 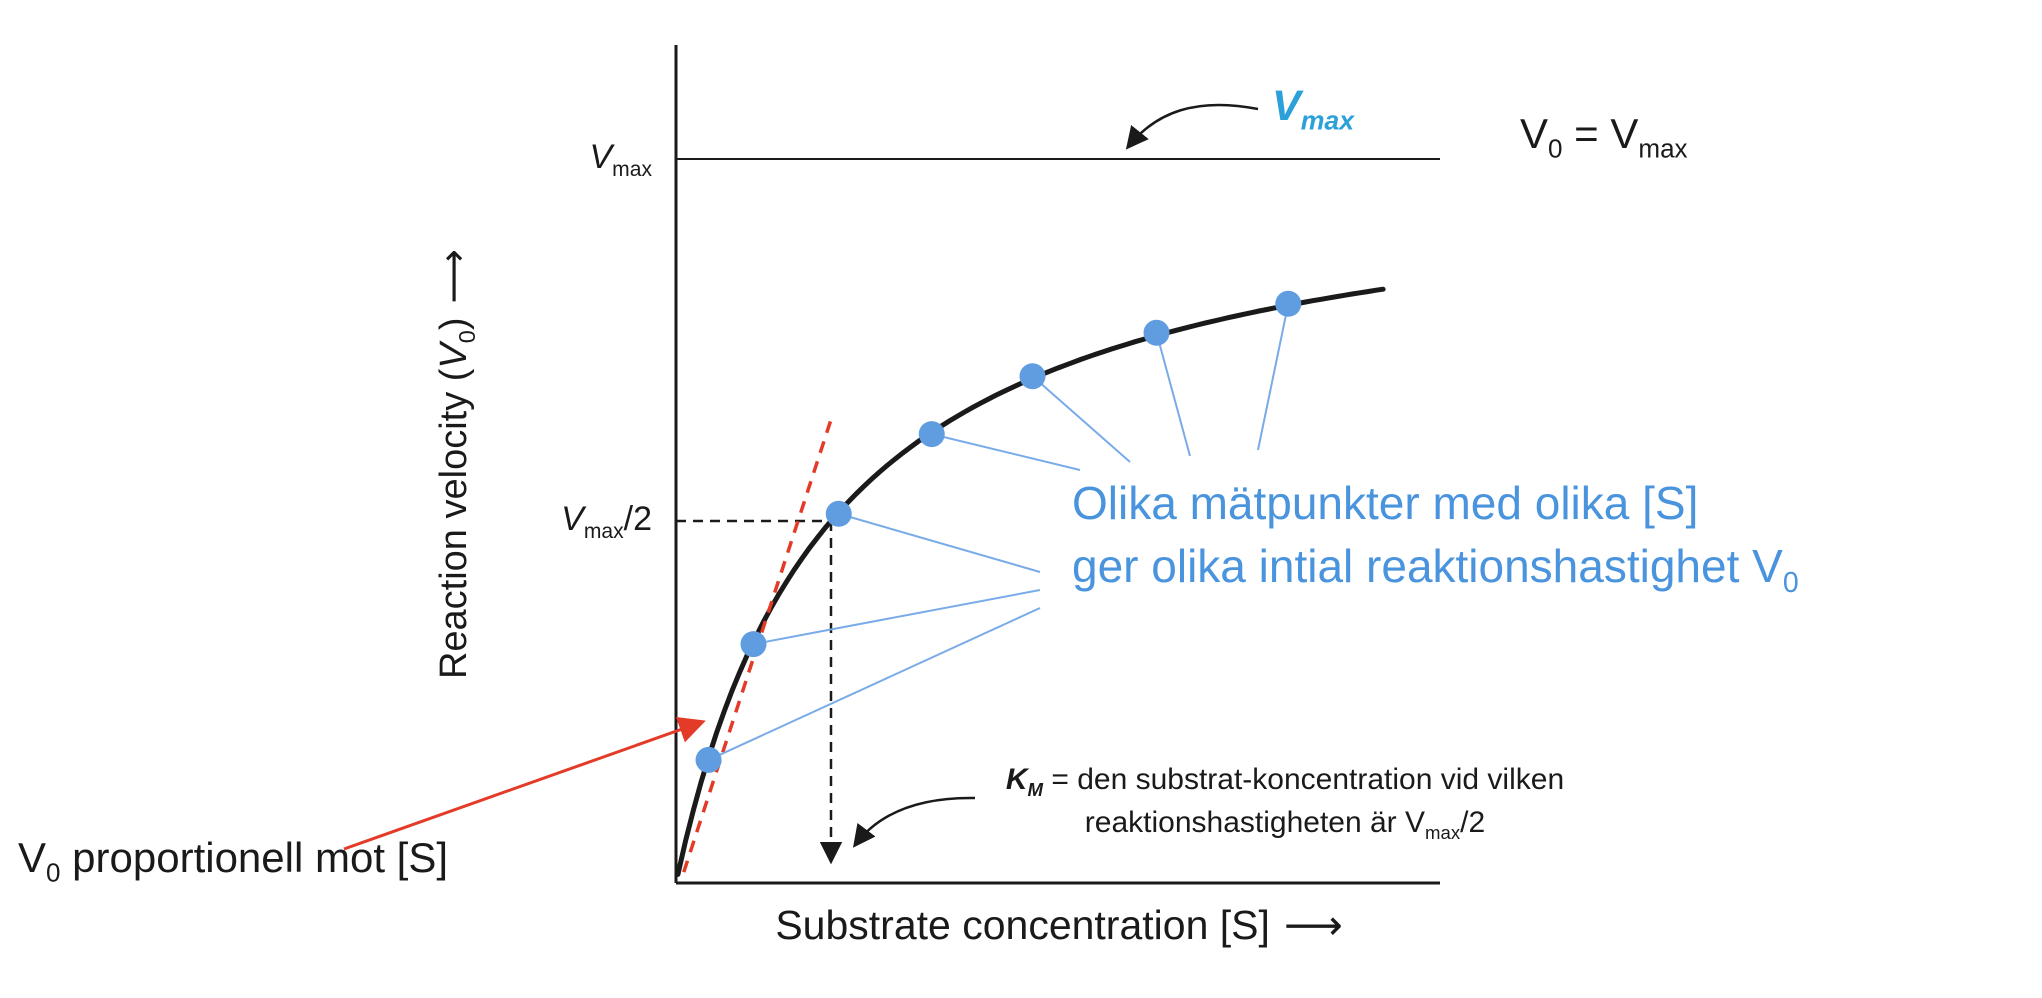 What do you see at coordinates (453, 276) in the screenshot?
I see `y-axis-arrow-icon: ⟶` at bounding box center [453, 276].